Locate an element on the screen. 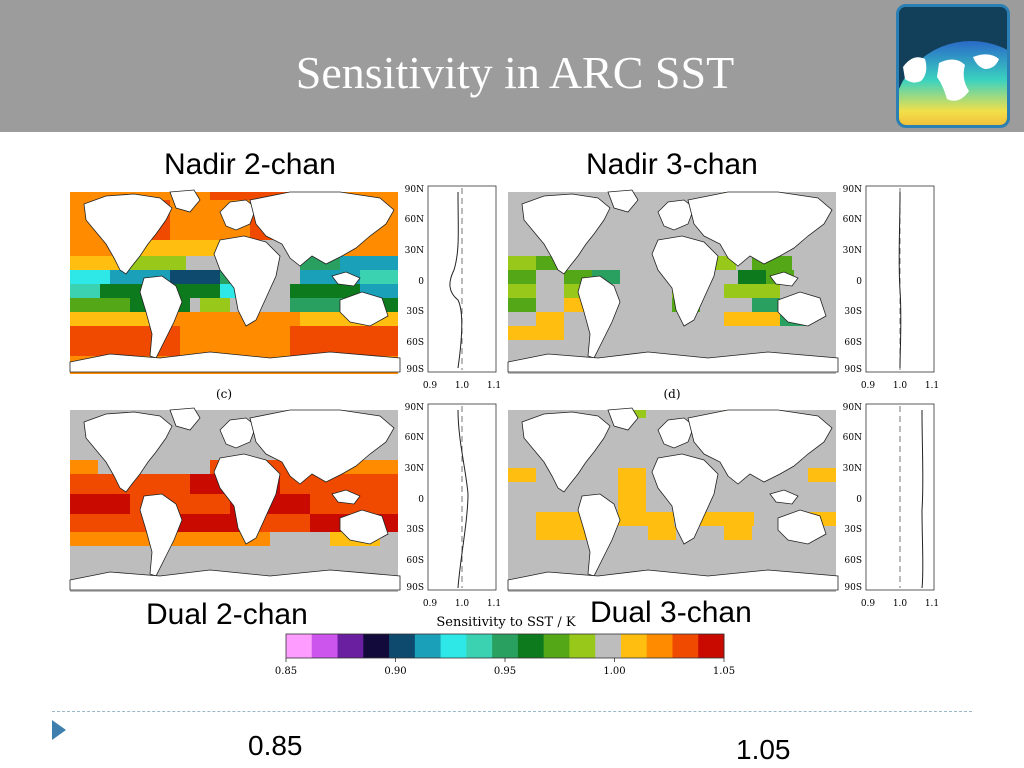  slide-divider is located at coordinates (512, 711).